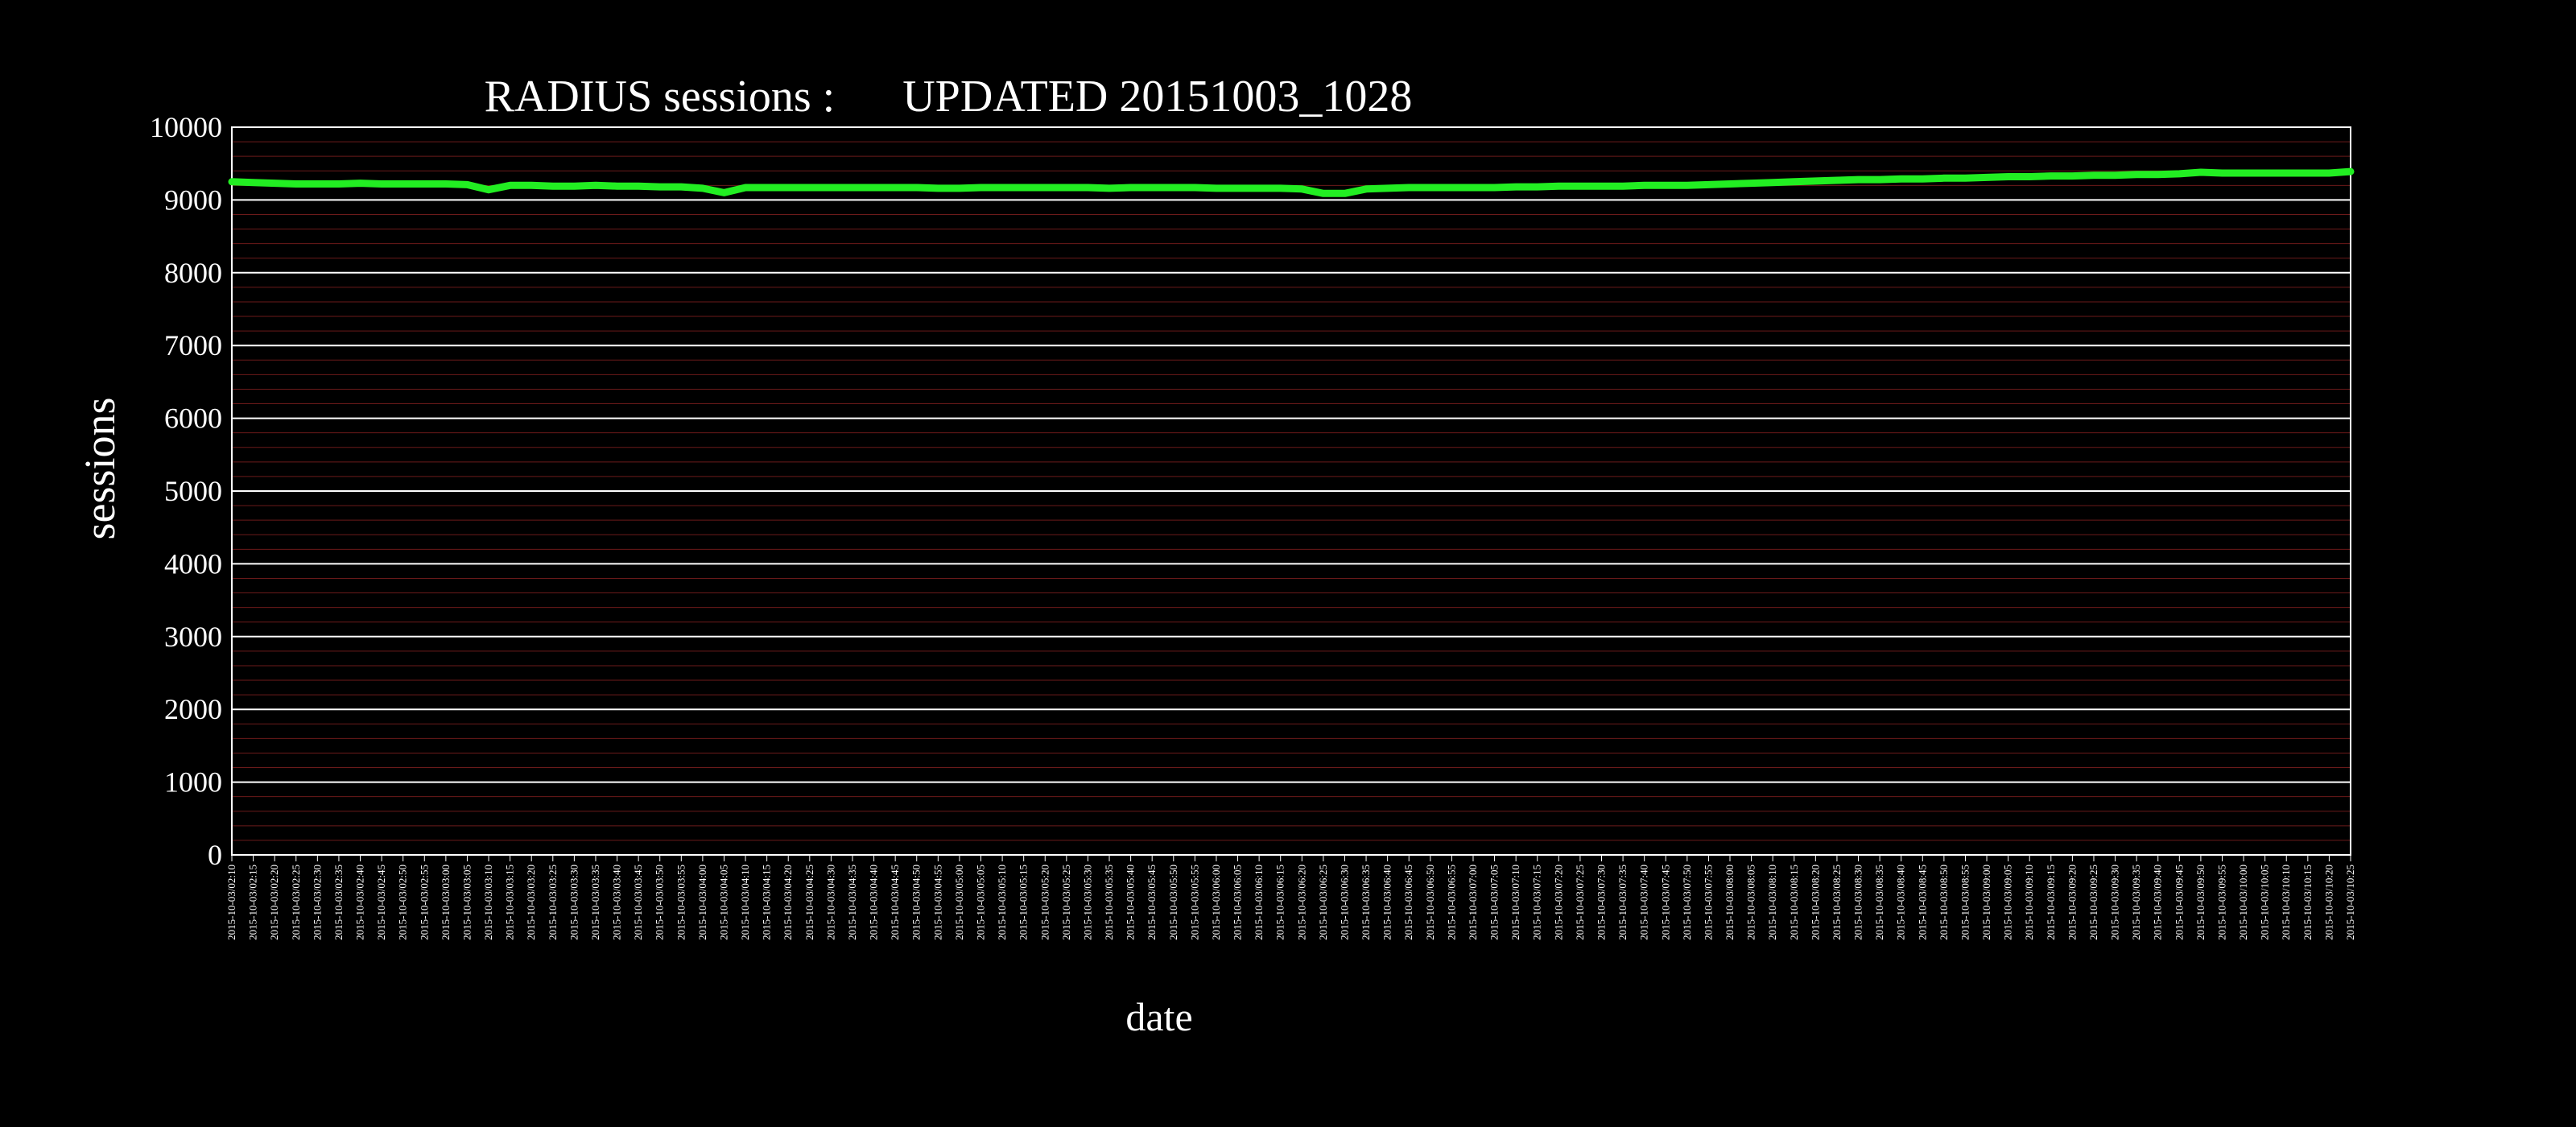  I want to click on x-tick-label: 2015-10-03/02:10, so click(231, 902).